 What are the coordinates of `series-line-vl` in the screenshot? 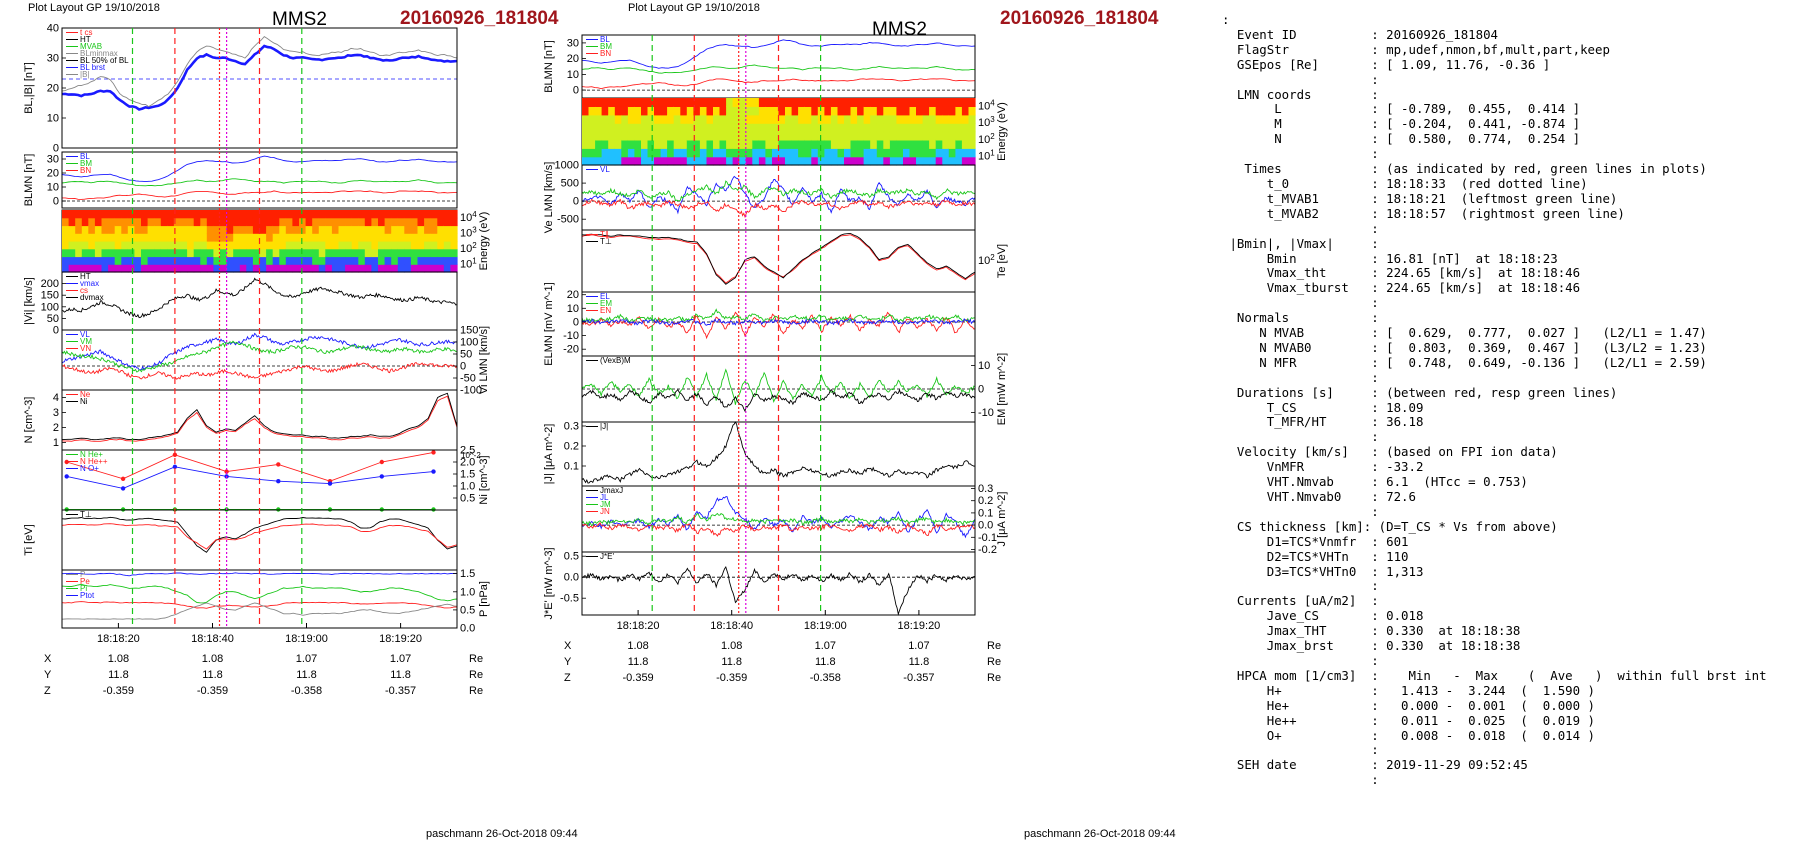 It's located at (778, 195).